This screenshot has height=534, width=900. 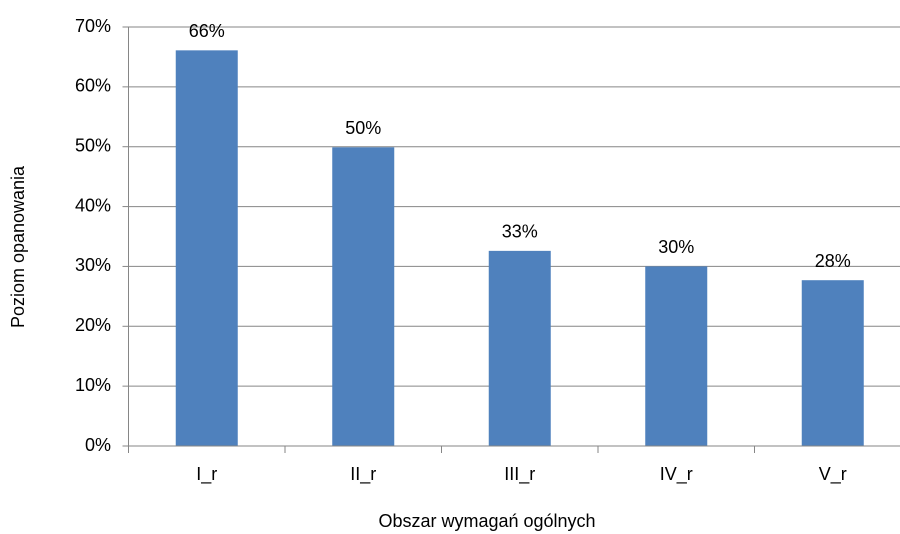 What do you see at coordinates (676, 474) in the screenshot?
I see `x-tick-label: IV_r` at bounding box center [676, 474].